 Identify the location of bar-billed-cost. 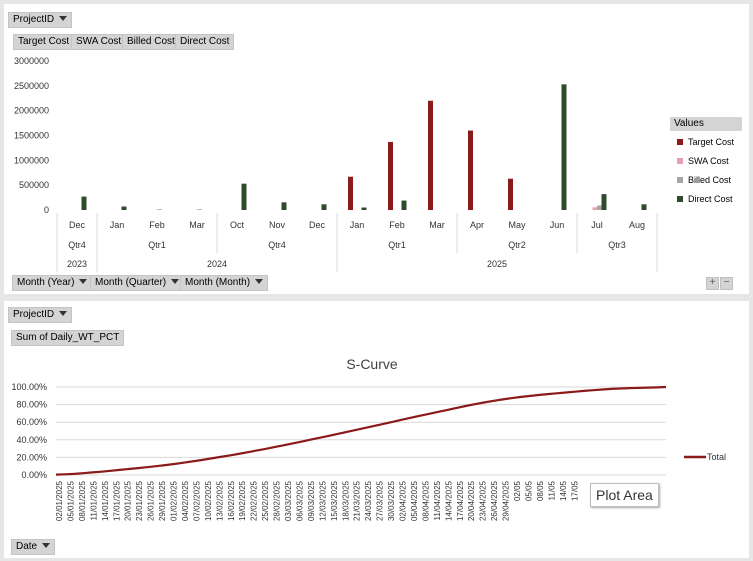
(159, 209).